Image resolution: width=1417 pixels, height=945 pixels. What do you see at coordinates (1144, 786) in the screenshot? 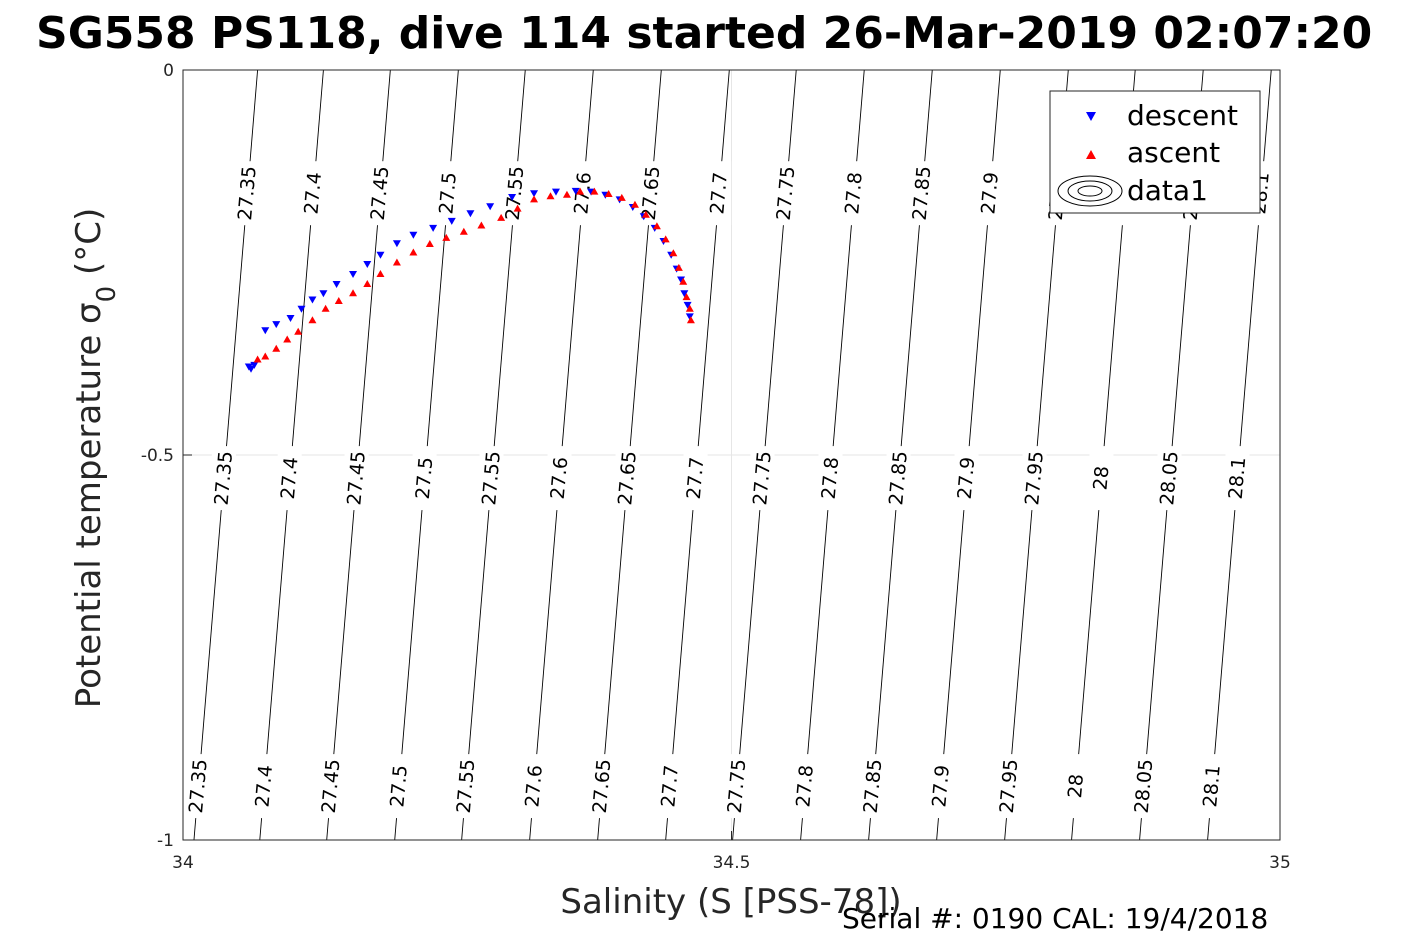
I see `contour-label-bg-28.05-2` at bounding box center [1144, 786].